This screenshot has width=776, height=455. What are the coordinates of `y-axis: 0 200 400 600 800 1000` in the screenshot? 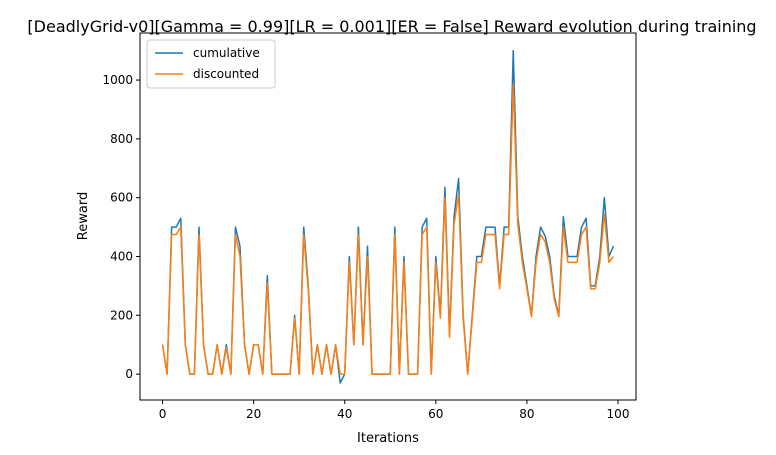 It's located at (121, 227).